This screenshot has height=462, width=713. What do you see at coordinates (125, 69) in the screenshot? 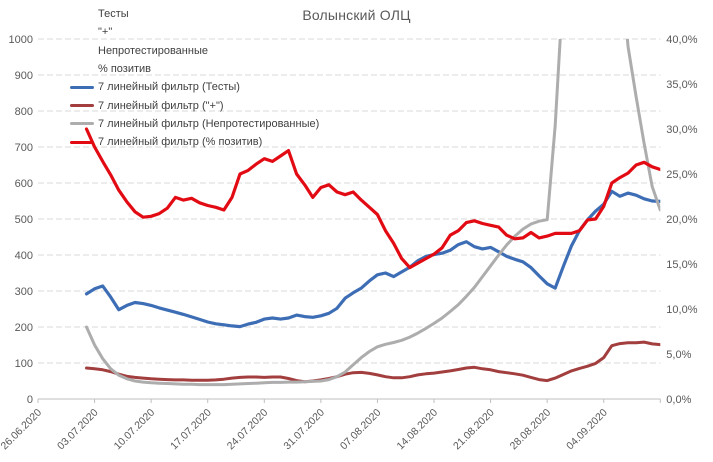
I see `legend-label: % позитив` at bounding box center [125, 69].